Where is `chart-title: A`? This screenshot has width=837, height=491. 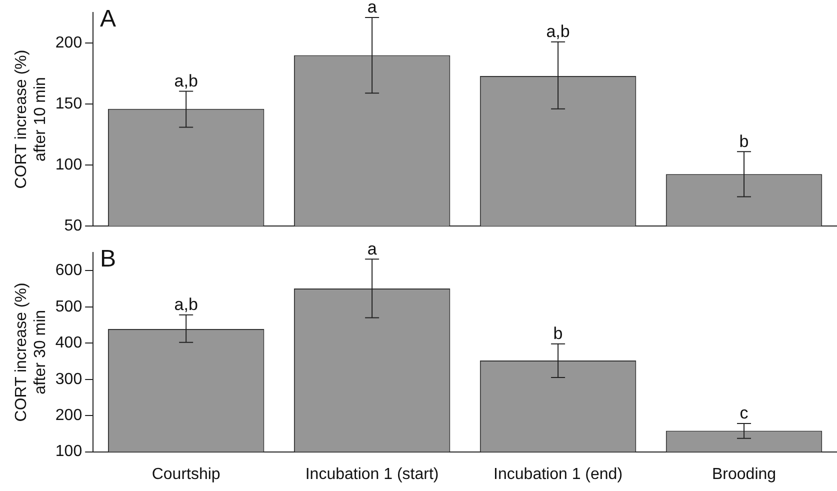
chart-title: A is located at coordinates (108, 19).